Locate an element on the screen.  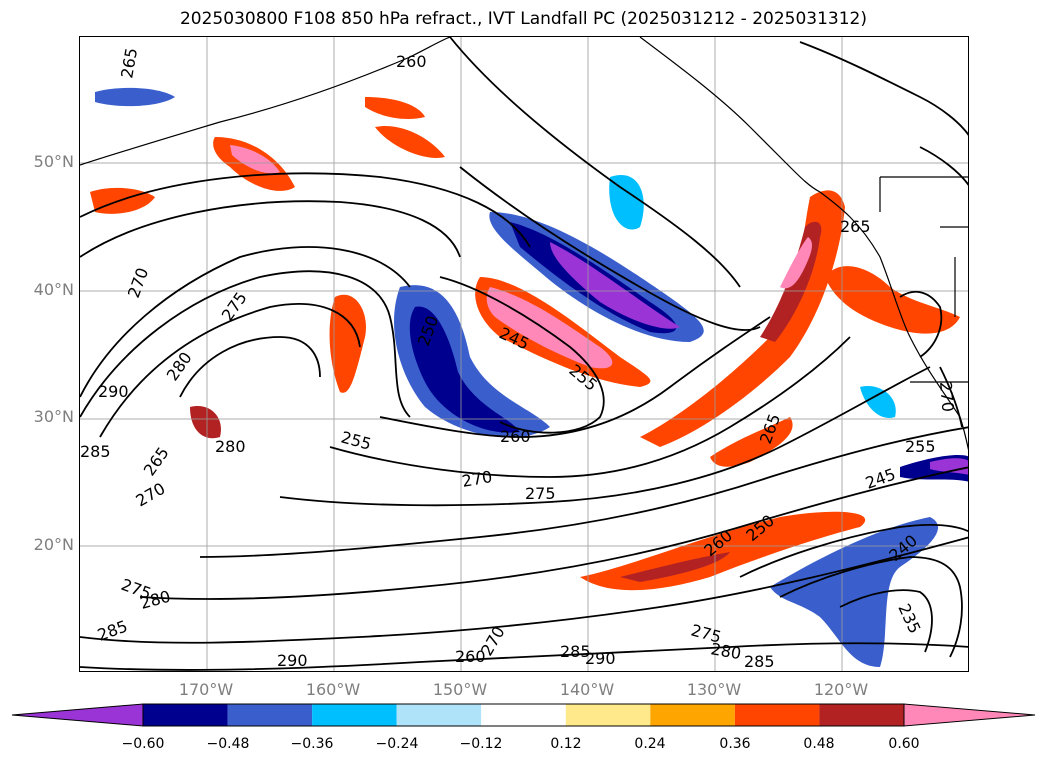
colorbar-tick-label: −0.12 is located at coordinates (481, 744).